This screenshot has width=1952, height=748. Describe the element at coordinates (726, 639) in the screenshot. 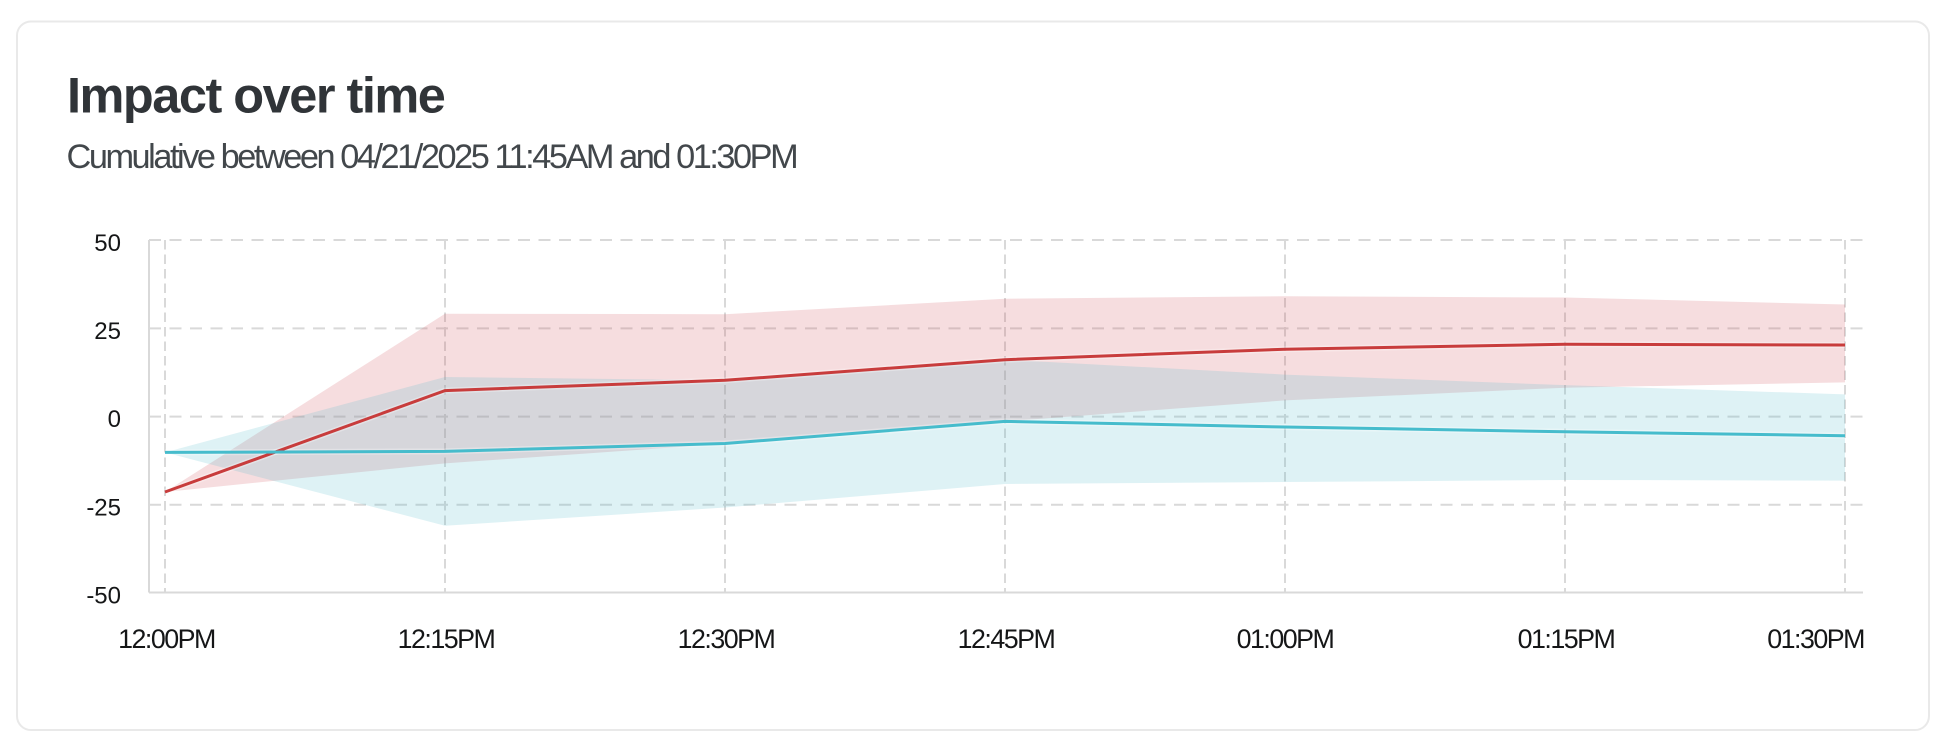

I see `svg-text: 12:30PM` at that location.